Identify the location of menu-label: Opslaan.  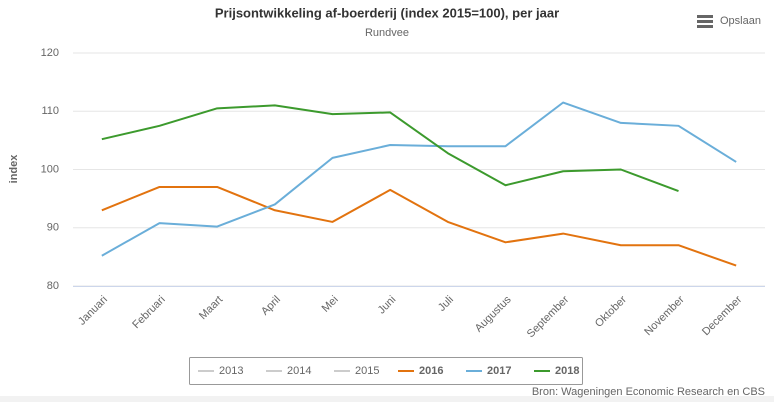
(740, 21).